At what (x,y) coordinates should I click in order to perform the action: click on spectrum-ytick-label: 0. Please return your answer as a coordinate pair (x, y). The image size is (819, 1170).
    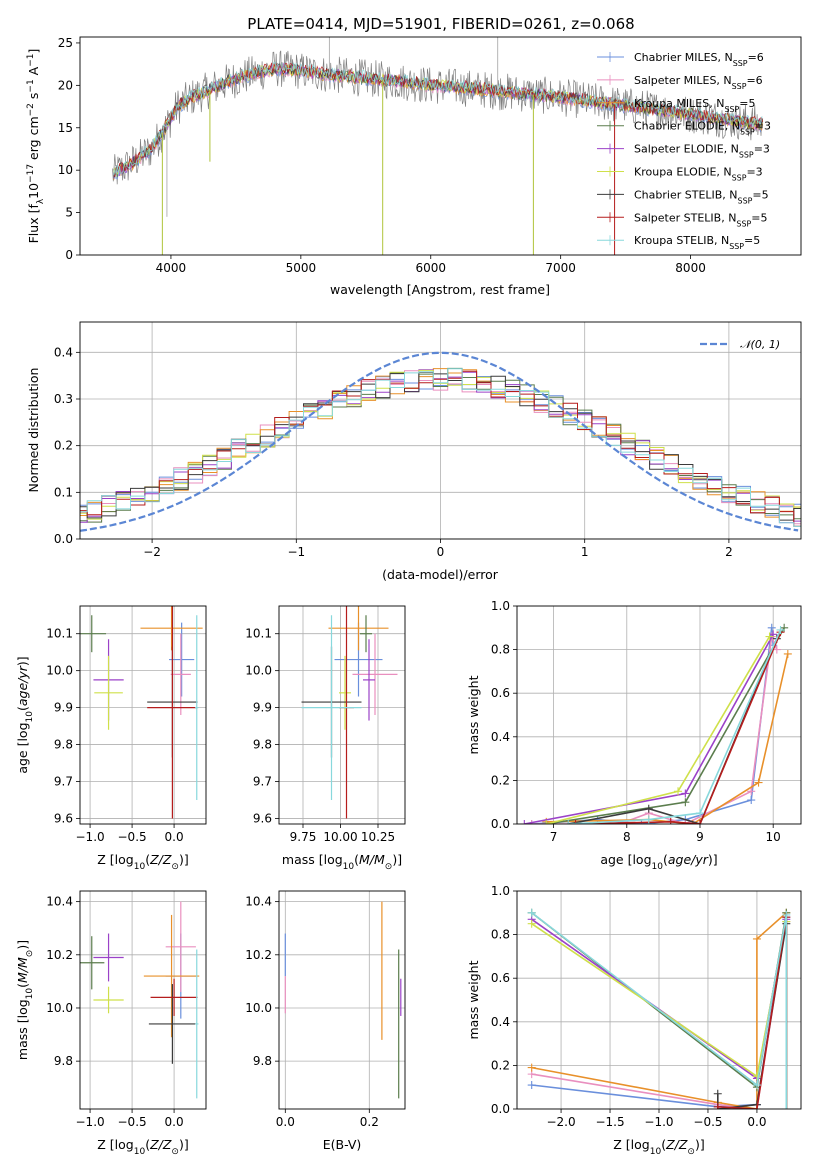
    Looking at the image, I should click on (69, 255).